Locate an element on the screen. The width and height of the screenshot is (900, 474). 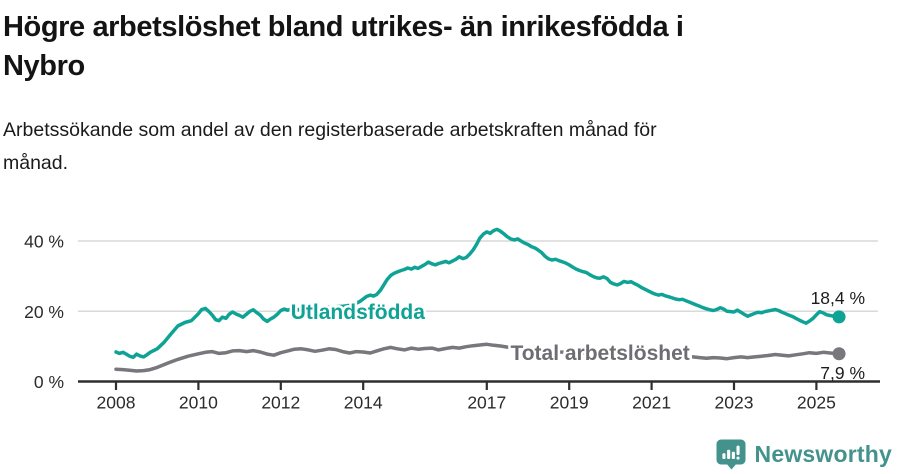
x-axis-label-2017: 2017 is located at coordinates (486, 403).